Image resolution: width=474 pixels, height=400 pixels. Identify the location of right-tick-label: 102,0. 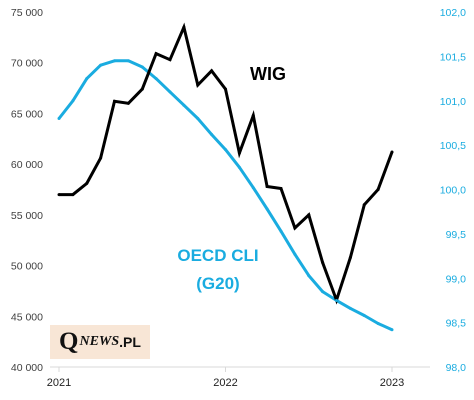
(453, 13).